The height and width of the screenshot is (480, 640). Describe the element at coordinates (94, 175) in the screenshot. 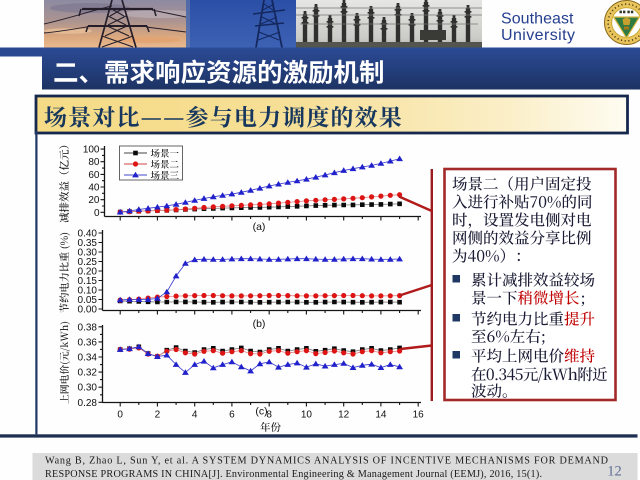

I see `svg-text: 60` at that location.